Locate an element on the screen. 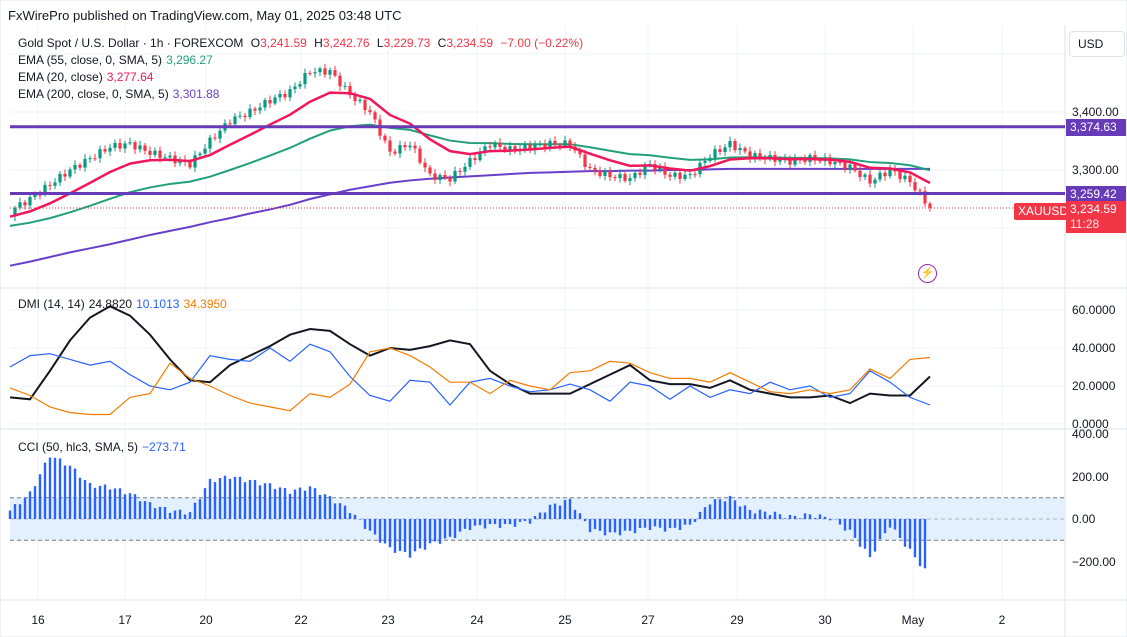 The image size is (1127, 637). time-axis-label: 24 is located at coordinates (477, 620).